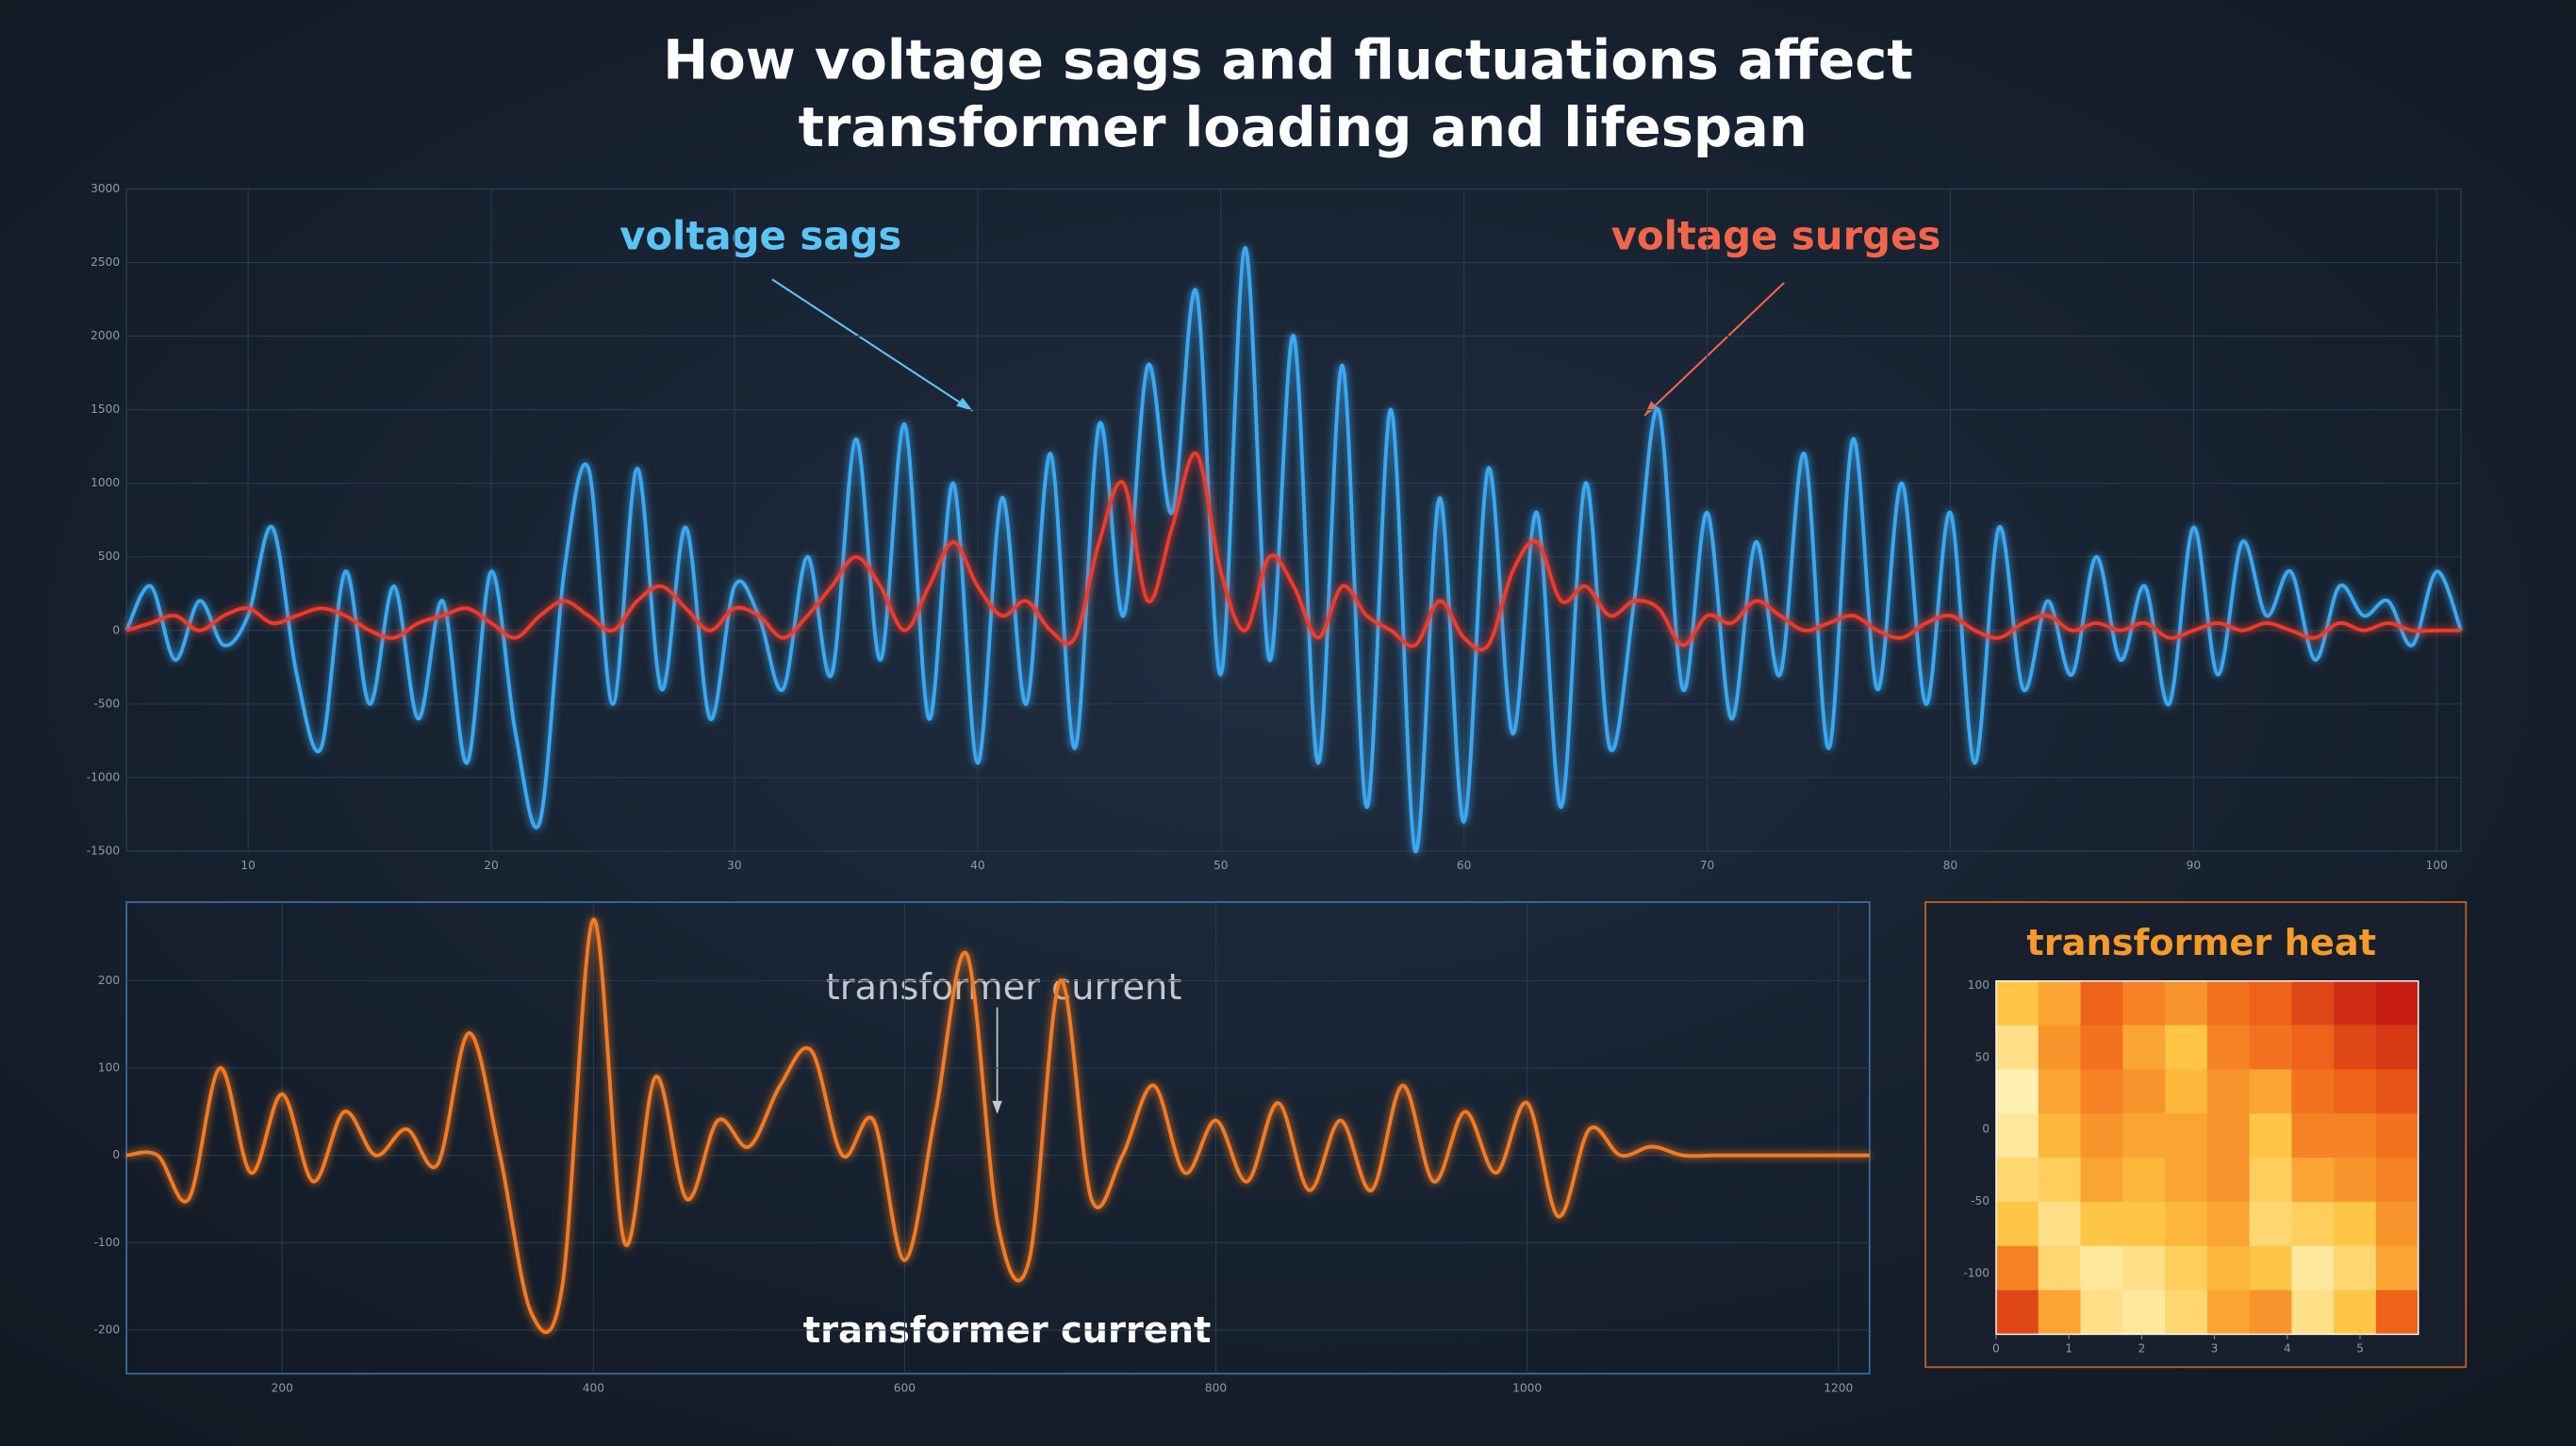 This screenshot has width=2576, height=1446. Describe the element at coordinates (1216, 1387) in the screenshot. I see `x-tick-label: 800` at that location.